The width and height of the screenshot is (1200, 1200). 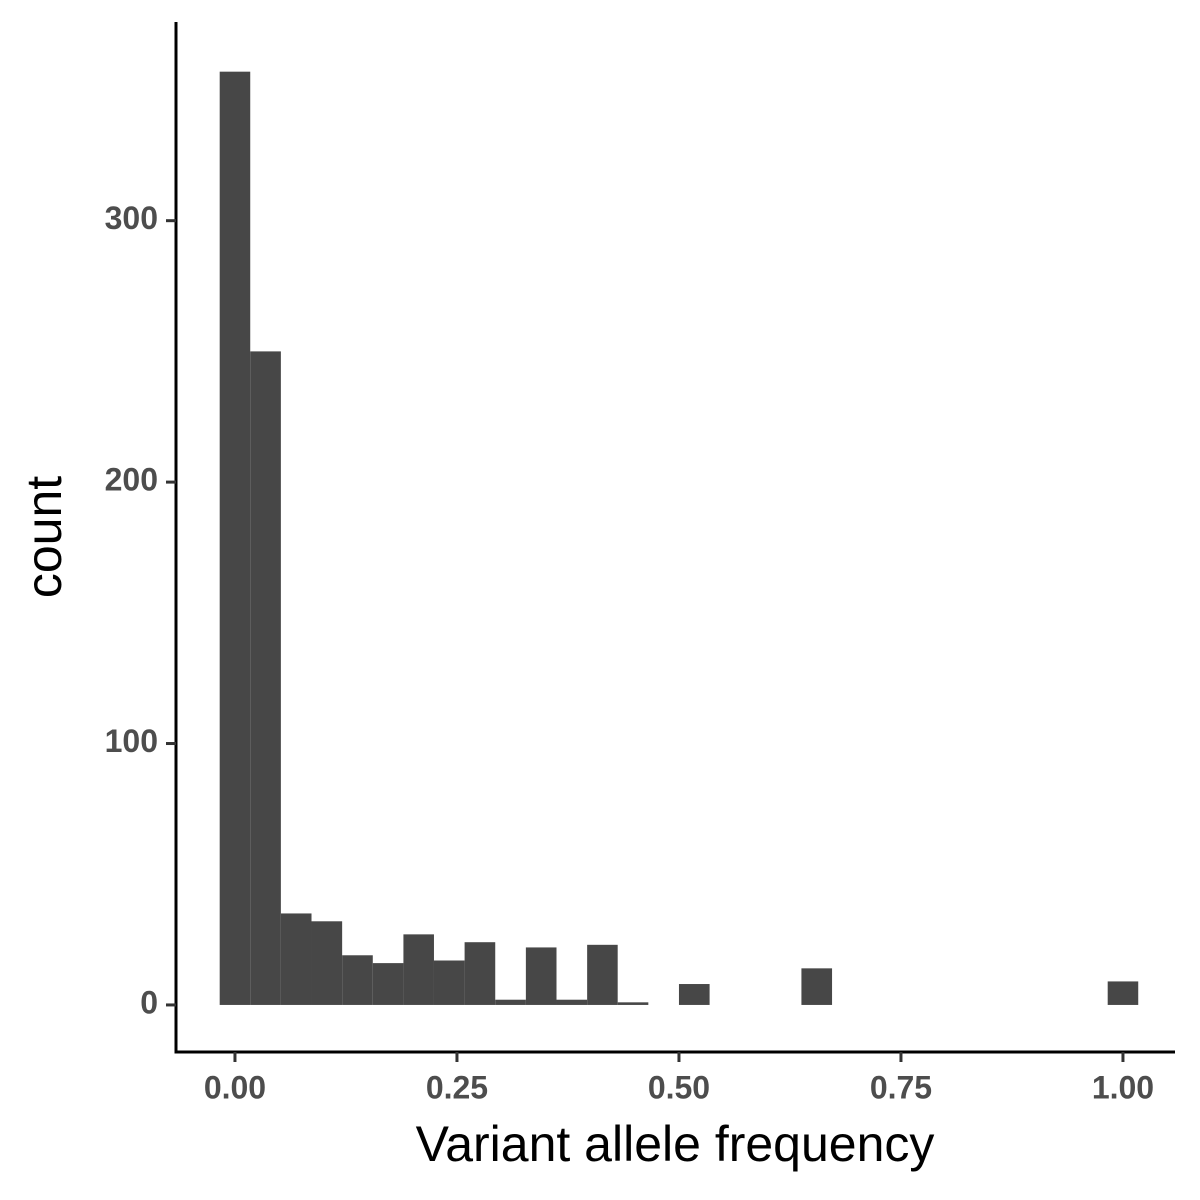 What do you see at coordinates (149, 1002) in the screenshot?
I see `y-tick-label: 0` at bounding box center [149, 1002].